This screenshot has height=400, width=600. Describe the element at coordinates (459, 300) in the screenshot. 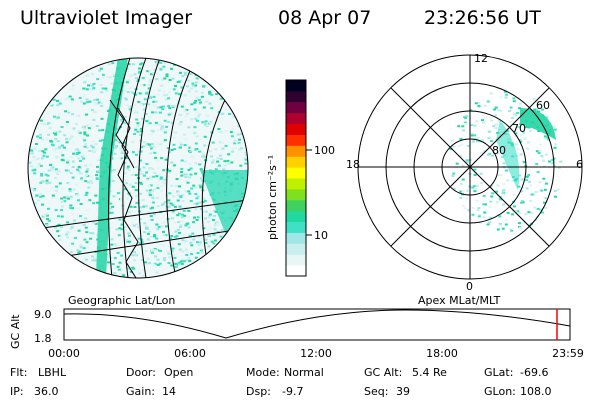

I see `right-panel-label: Apex MLat/MLT` at that location.